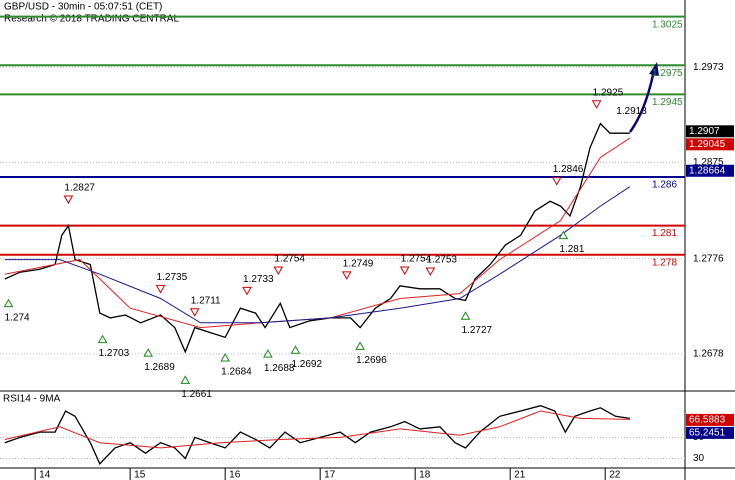 This screenshot has height=480, width=735. What do you see at coordinates (371, 360) in the screenshot?
I see `low-label: 1.2696` at bounding box center [371, 360].